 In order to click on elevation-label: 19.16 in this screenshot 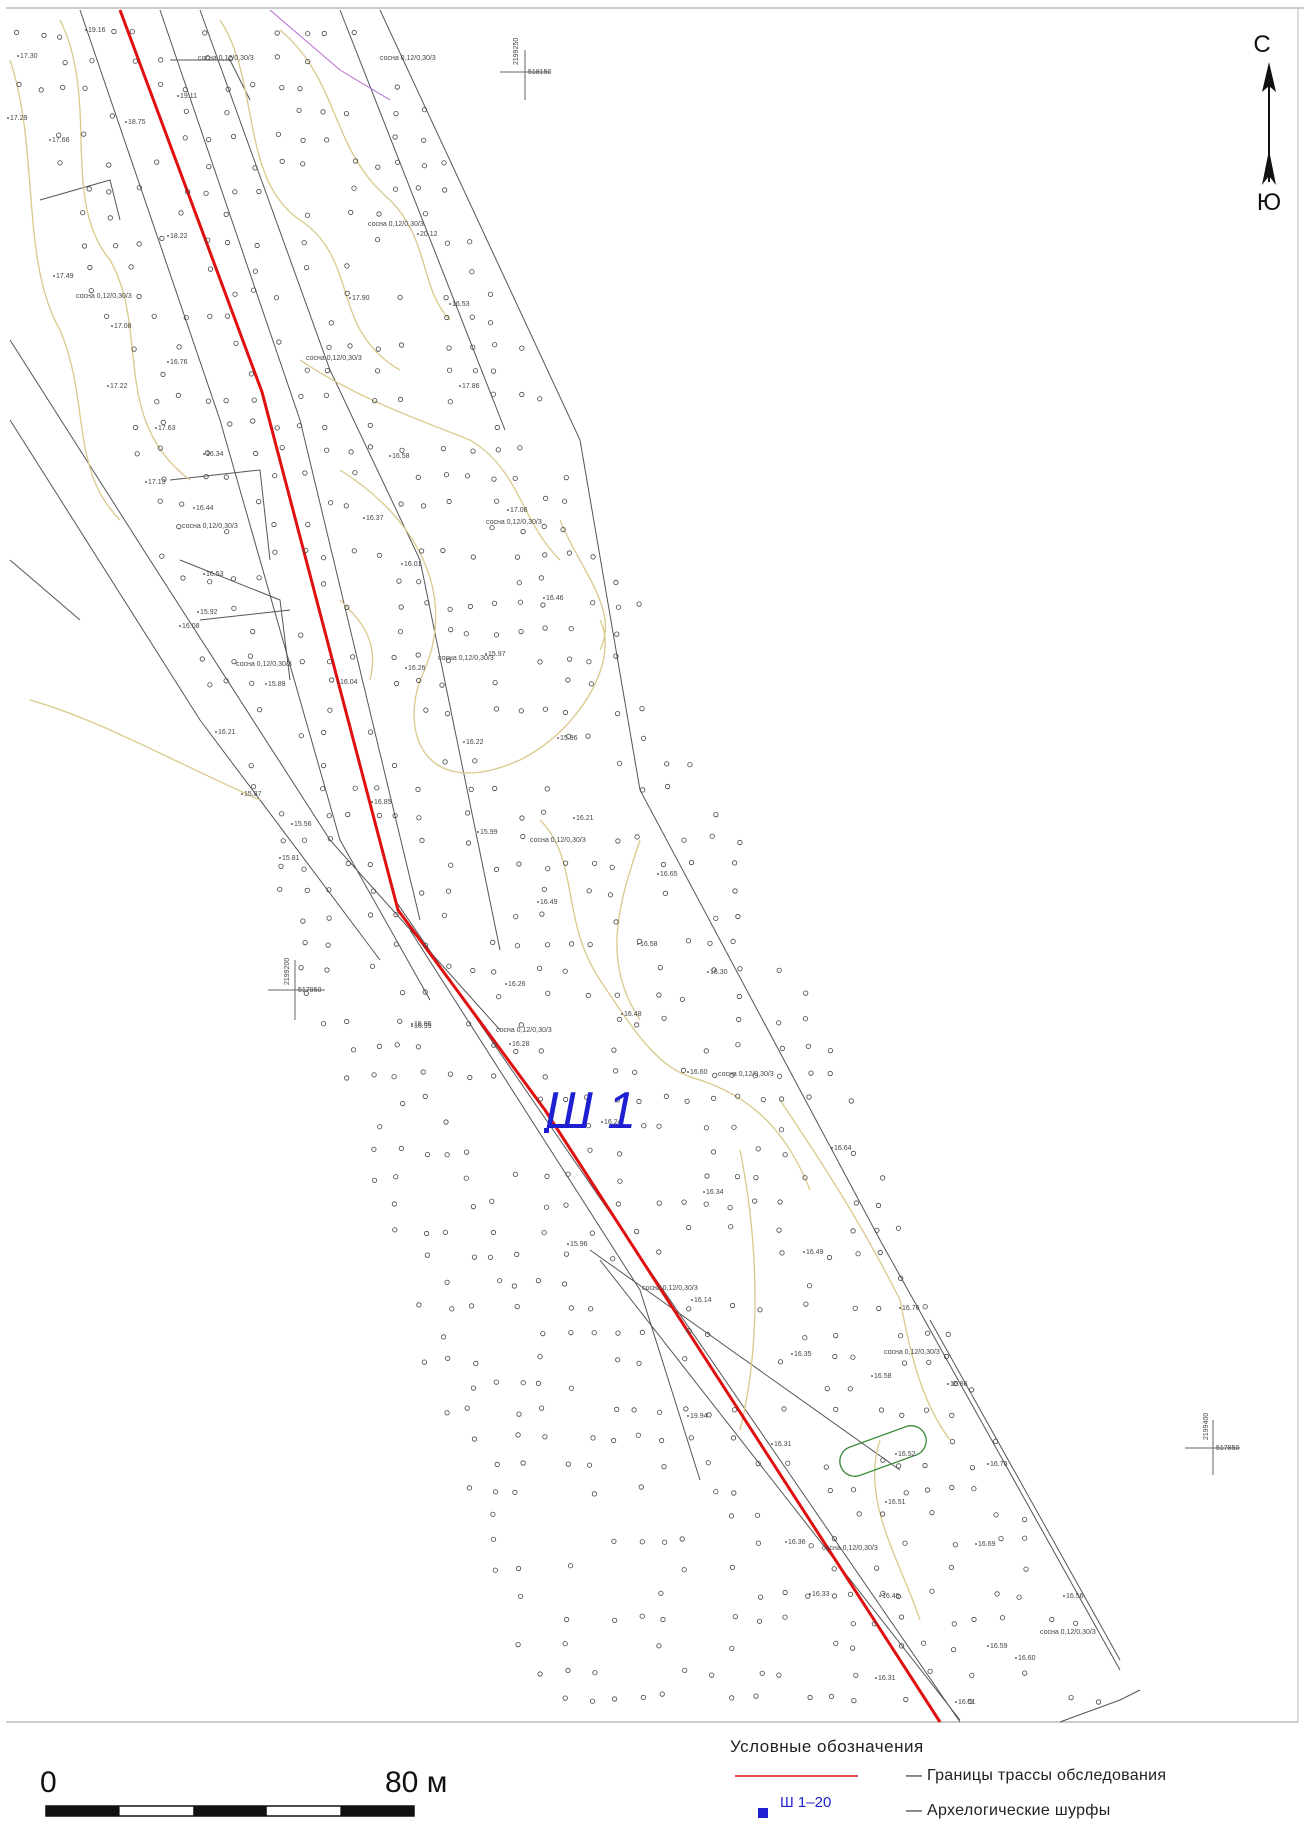, I will do `click(97, 30)`.